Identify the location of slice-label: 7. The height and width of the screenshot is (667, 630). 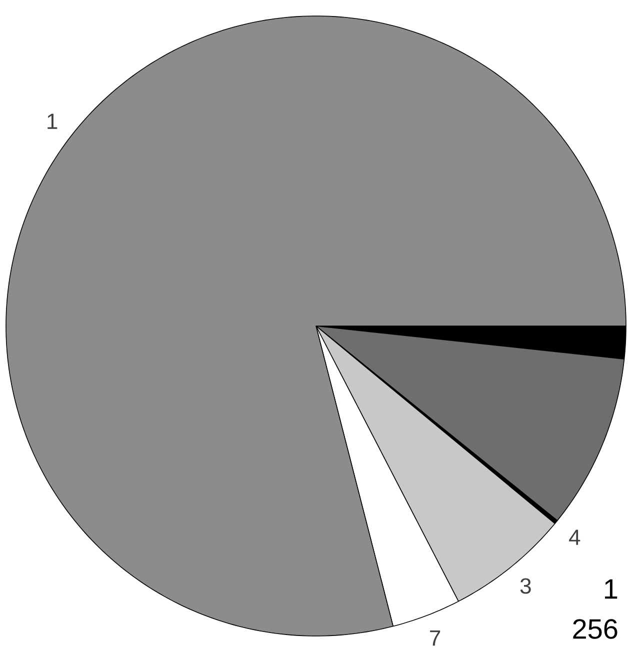
(435, 638).